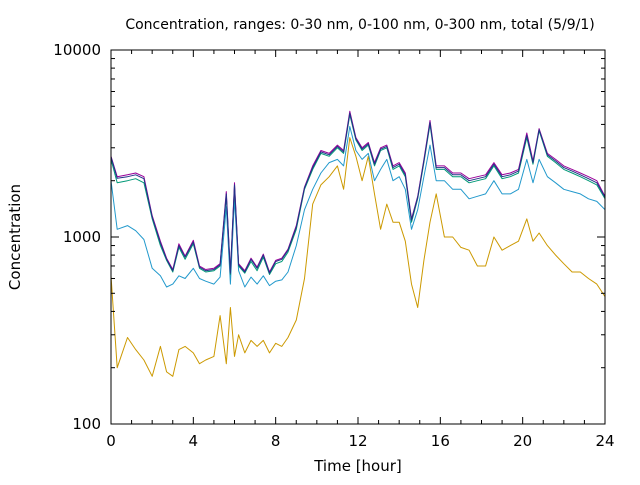  I want to click on x-tick-label: 20, so click(522, 441).